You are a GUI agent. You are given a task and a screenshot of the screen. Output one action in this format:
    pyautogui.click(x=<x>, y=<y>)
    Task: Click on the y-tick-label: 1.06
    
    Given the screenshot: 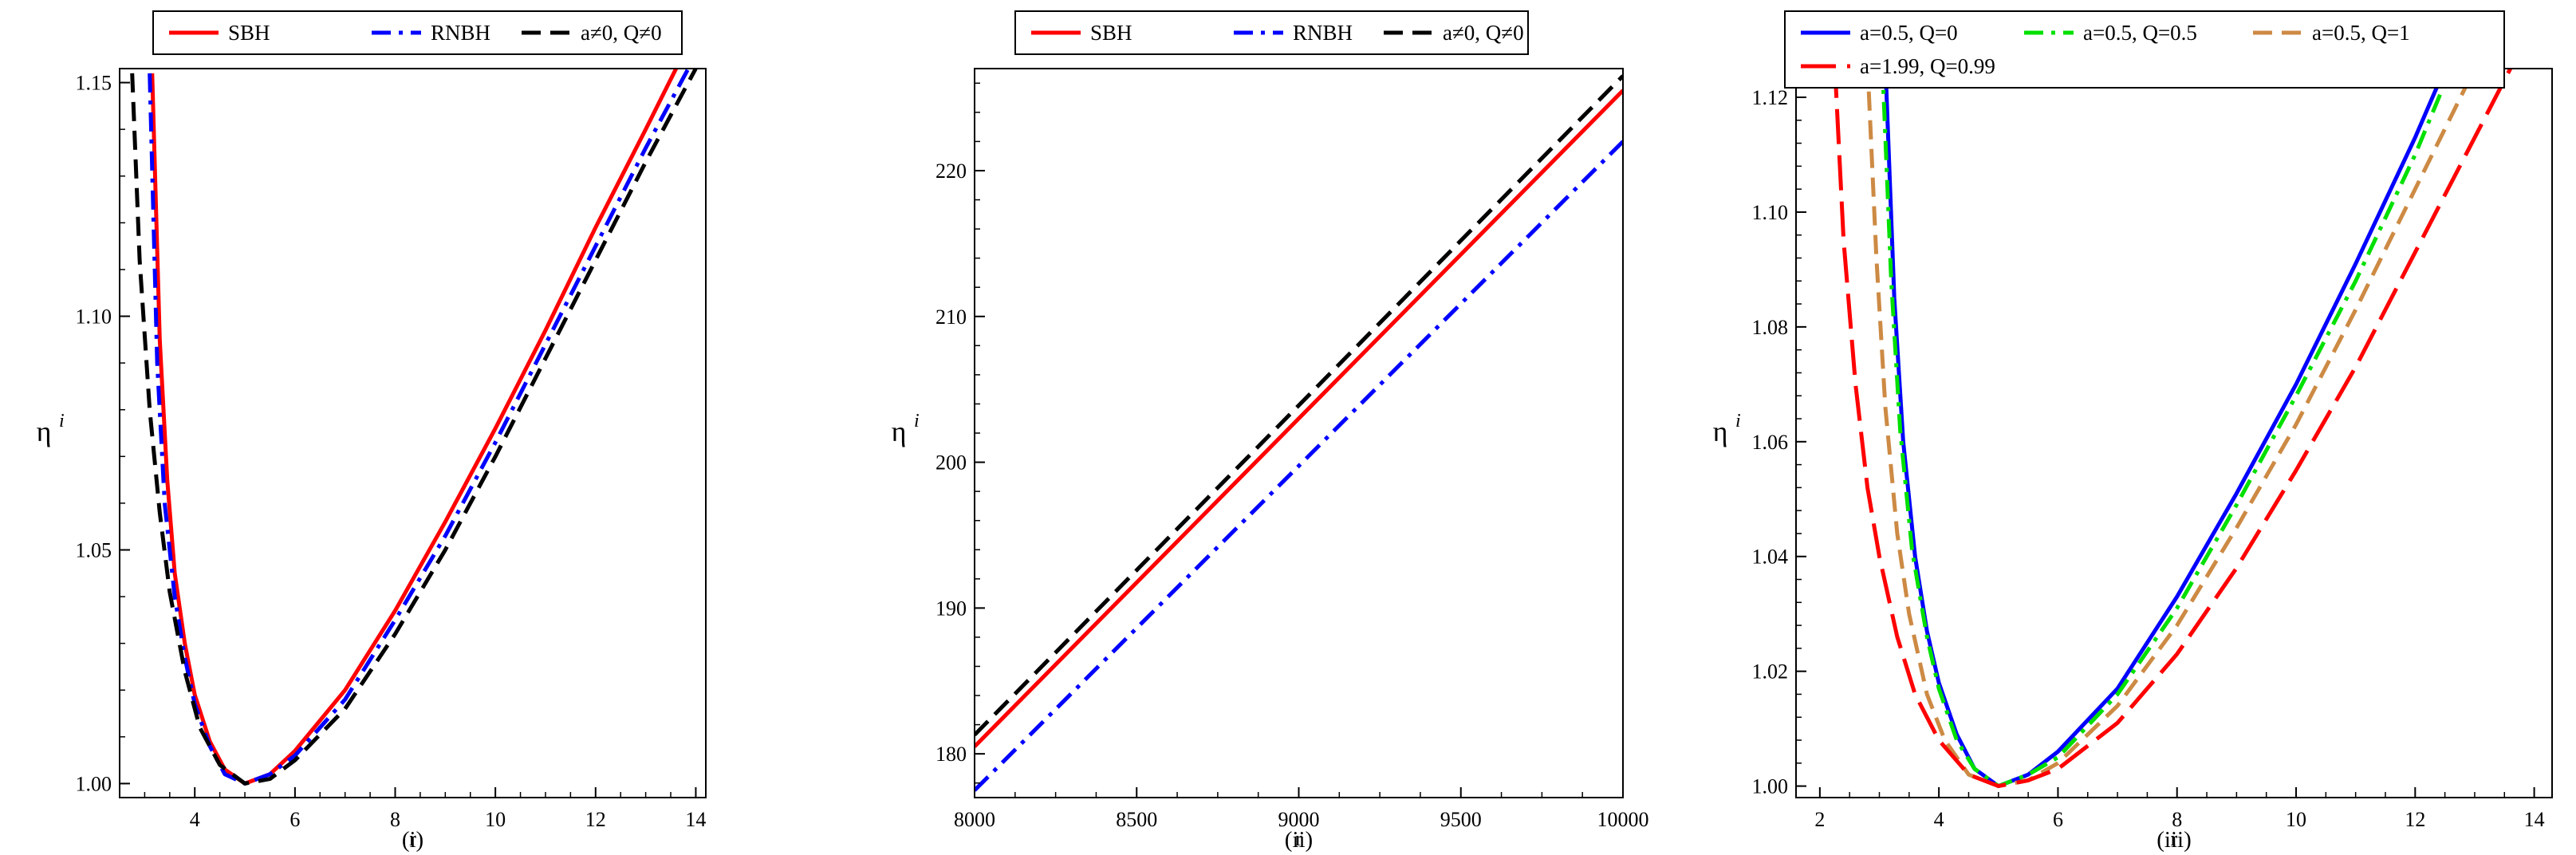 What is the action you would take?
    pyautogui.click(x=1770, y=442)
    